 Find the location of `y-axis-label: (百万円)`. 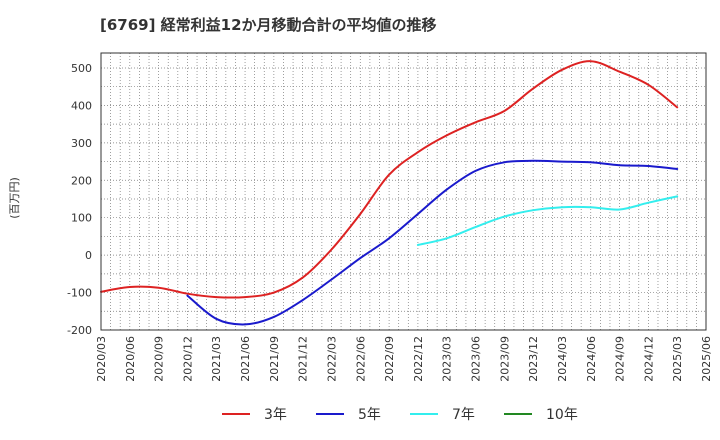

y-axis-label: (百万円) is located at coordinates (14, 198).